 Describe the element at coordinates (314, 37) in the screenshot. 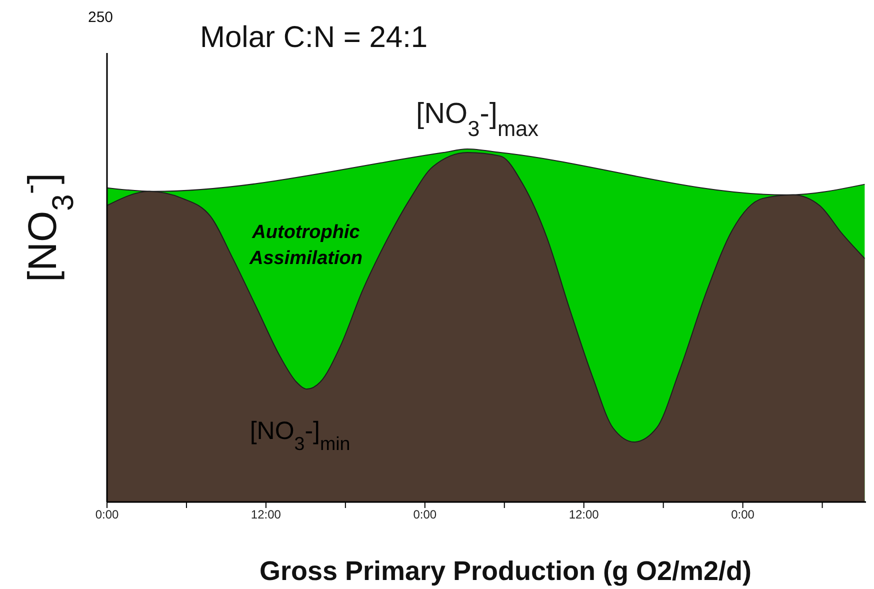

I see `text: Molar C:N = 24:1` at that location.